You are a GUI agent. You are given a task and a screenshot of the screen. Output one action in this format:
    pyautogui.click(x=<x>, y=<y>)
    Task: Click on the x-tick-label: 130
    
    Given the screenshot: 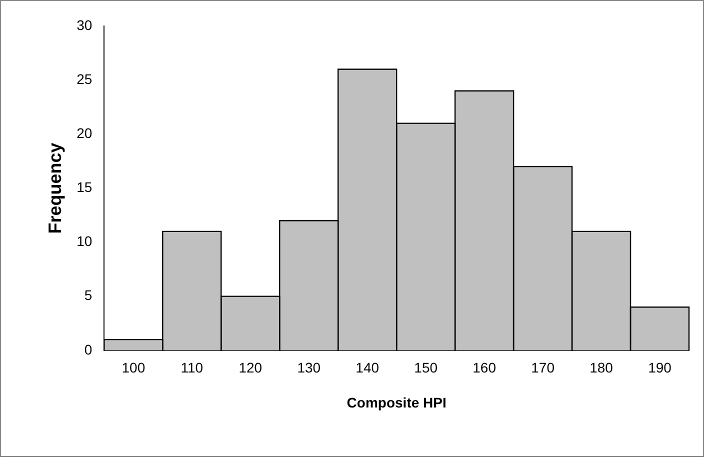 What is the action you would take?
    pyautogui.click(x=309, y=368)
    